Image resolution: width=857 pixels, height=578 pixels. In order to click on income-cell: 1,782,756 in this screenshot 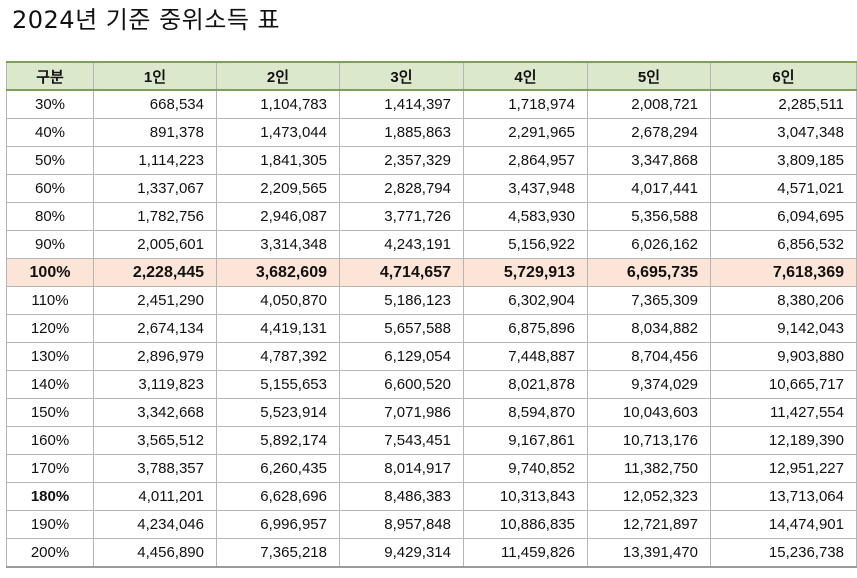, I will do `click(155, 216)`.